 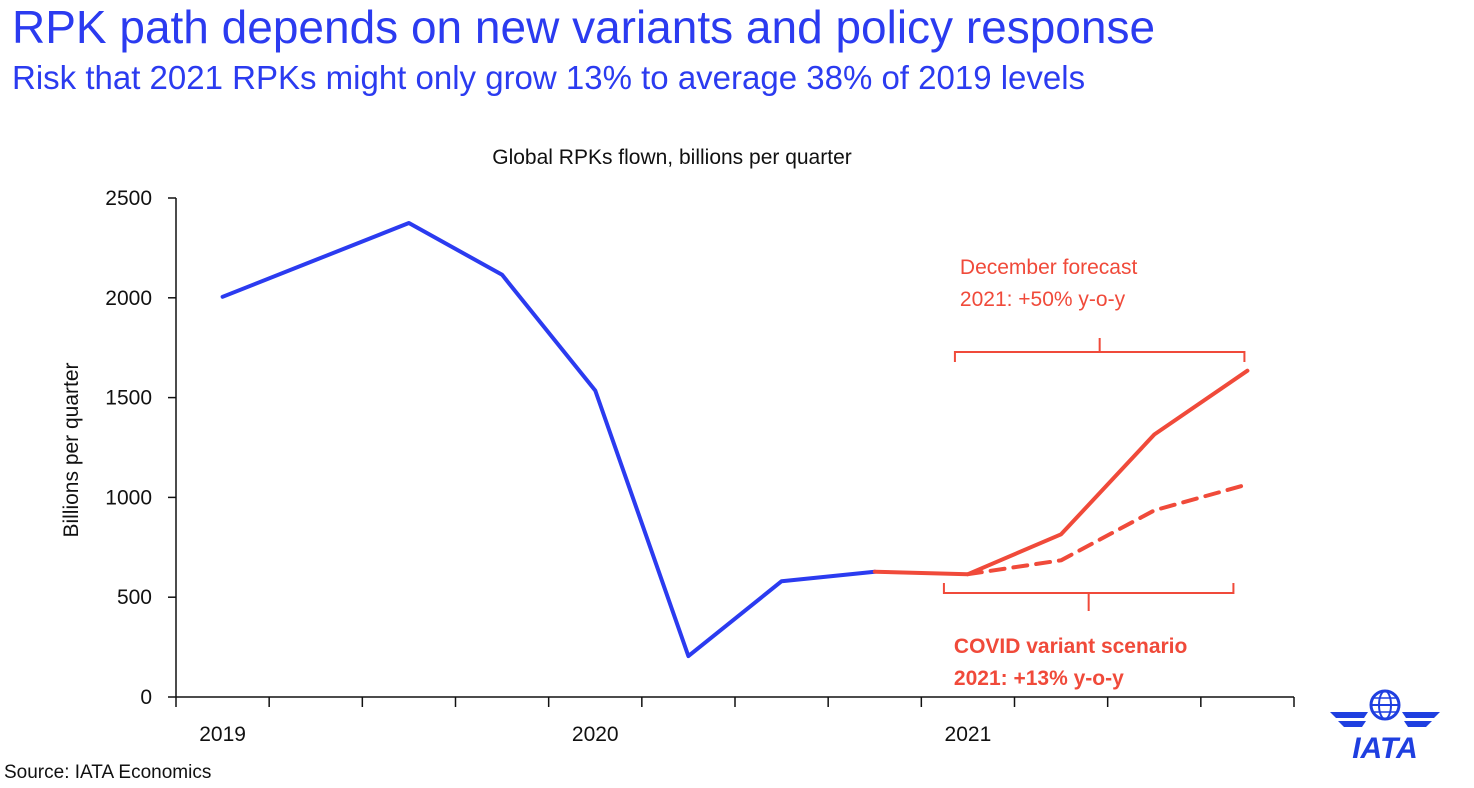 I want to click on globe-wings-icon, so click(x=1385, y=708).